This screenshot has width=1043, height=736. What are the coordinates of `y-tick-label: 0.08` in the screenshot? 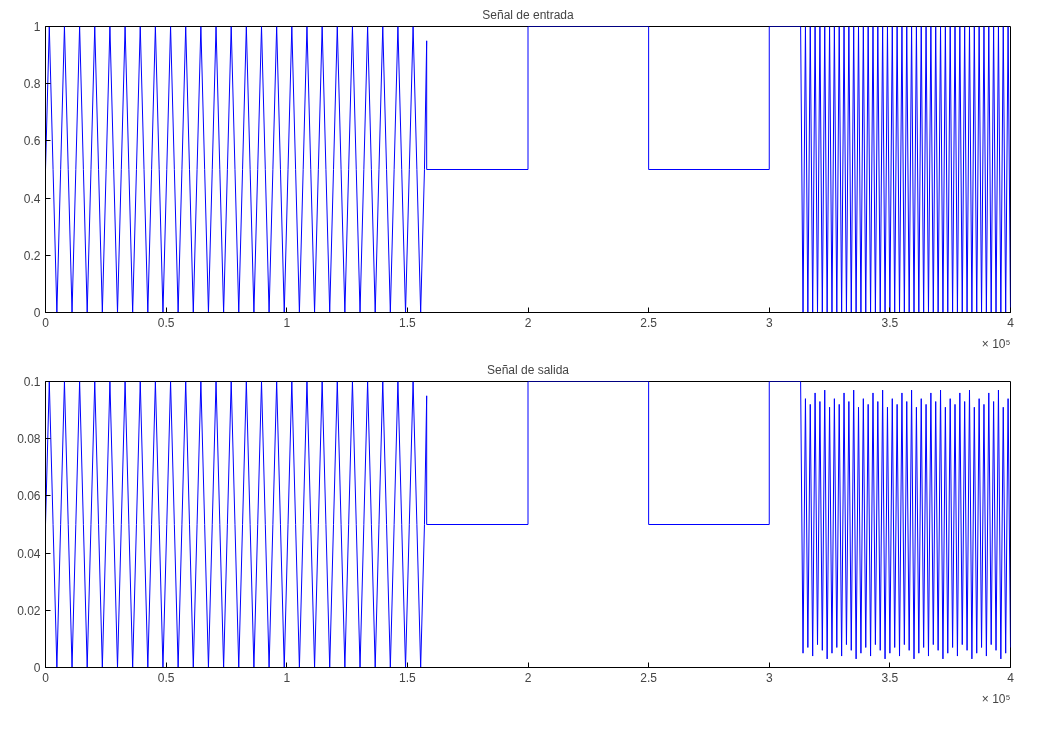 It's located at (29, 439).